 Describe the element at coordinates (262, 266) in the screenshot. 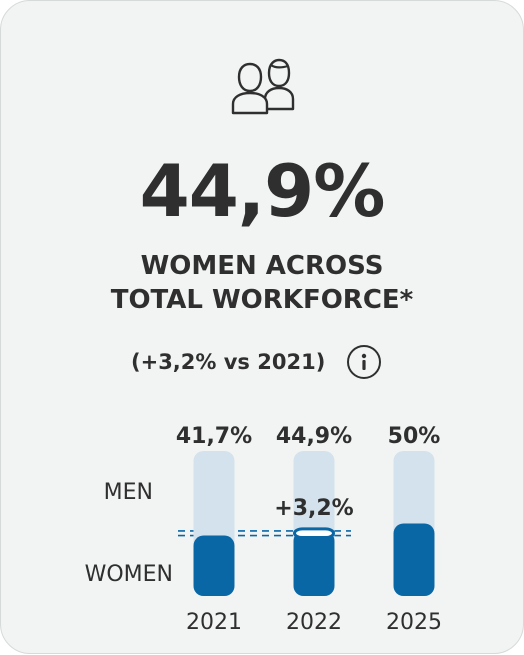

I see `headline-title-line-1: WOMEN ACROSS` at that location.